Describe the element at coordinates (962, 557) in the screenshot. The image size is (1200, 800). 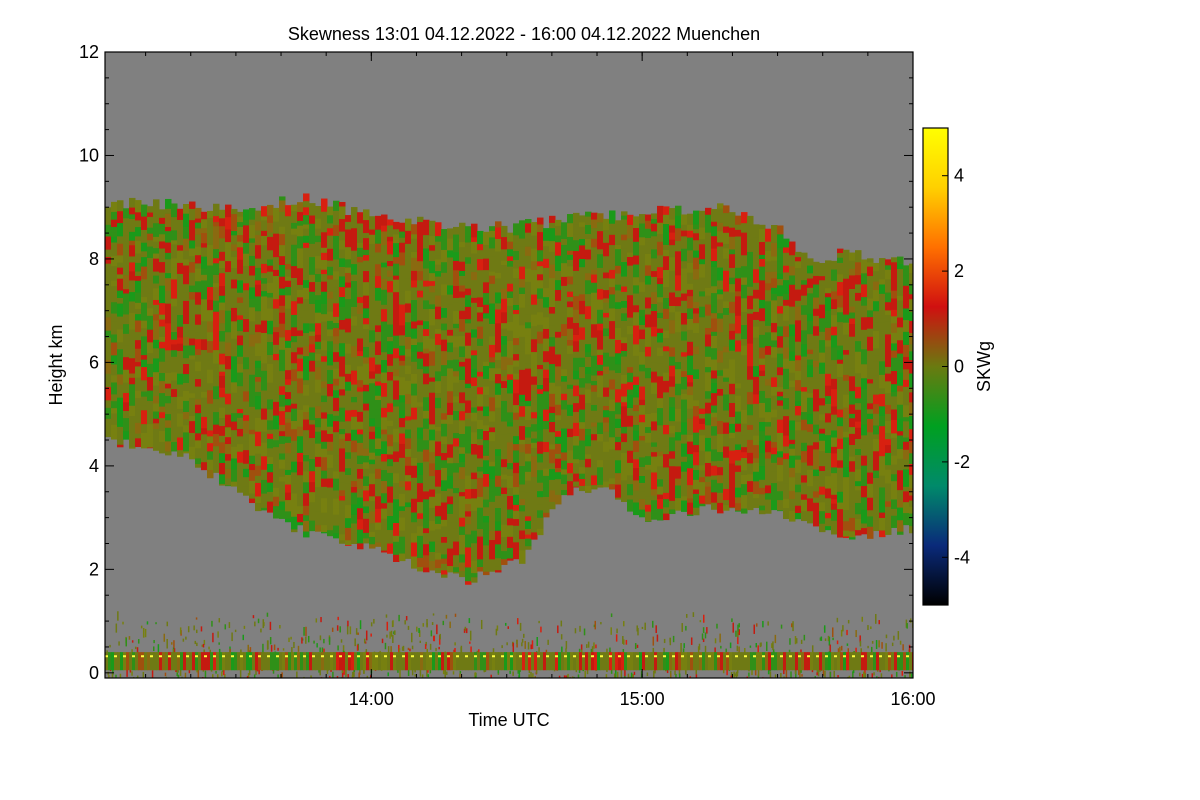
I see `colorbar-tick-label: -4` at that location.